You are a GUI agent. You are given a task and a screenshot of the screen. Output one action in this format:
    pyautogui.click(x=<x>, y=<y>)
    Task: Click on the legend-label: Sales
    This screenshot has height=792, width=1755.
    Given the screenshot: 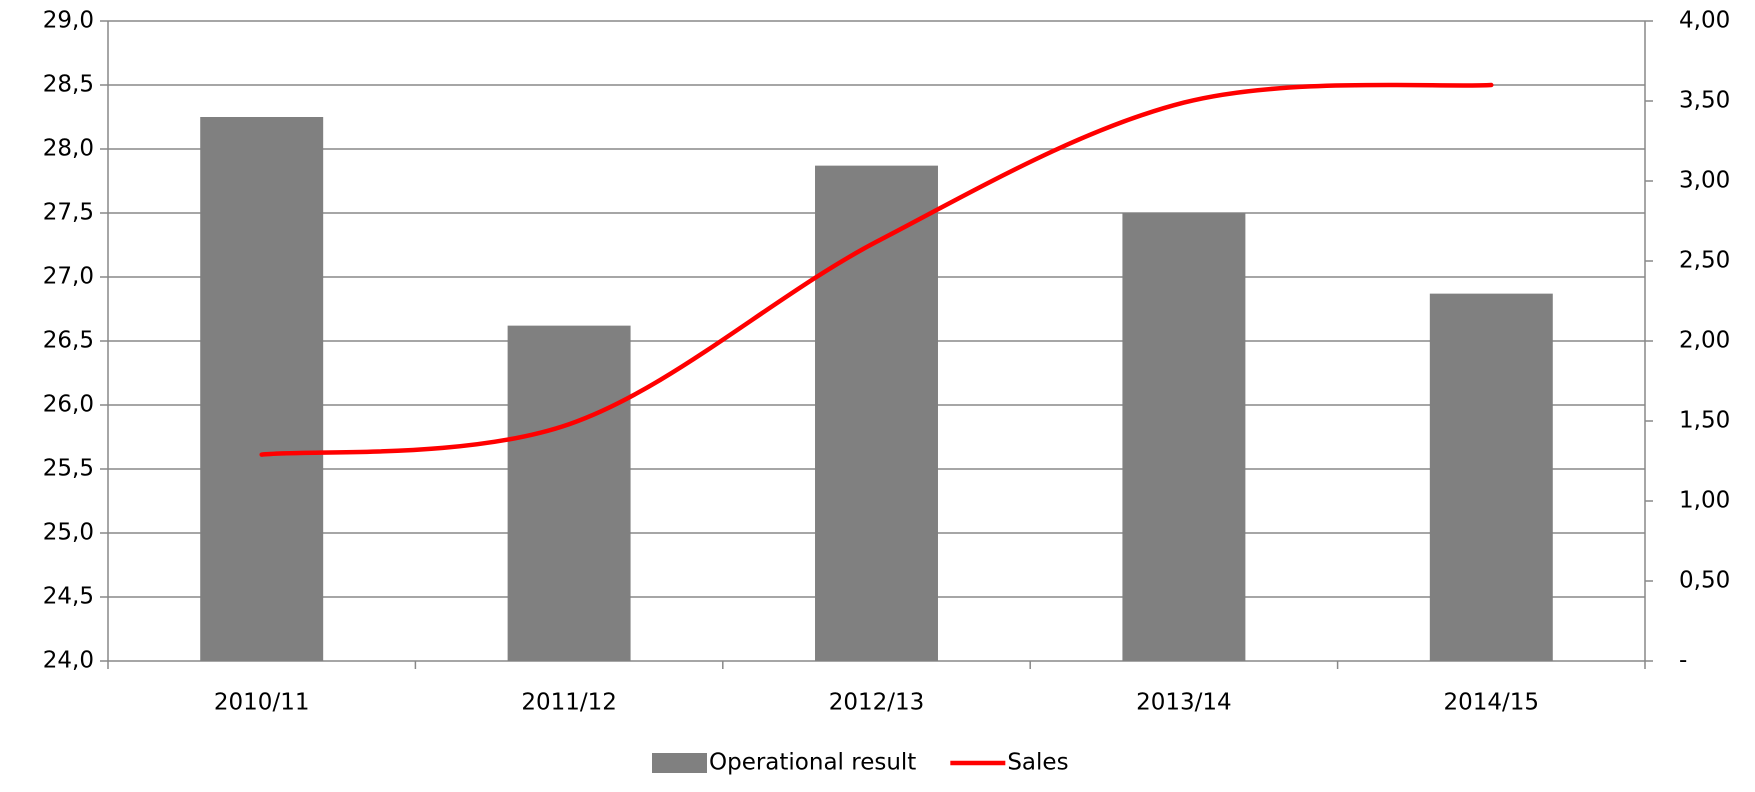 What is the action you would take?
    pyautogui.click(x=1037, y=763)
    